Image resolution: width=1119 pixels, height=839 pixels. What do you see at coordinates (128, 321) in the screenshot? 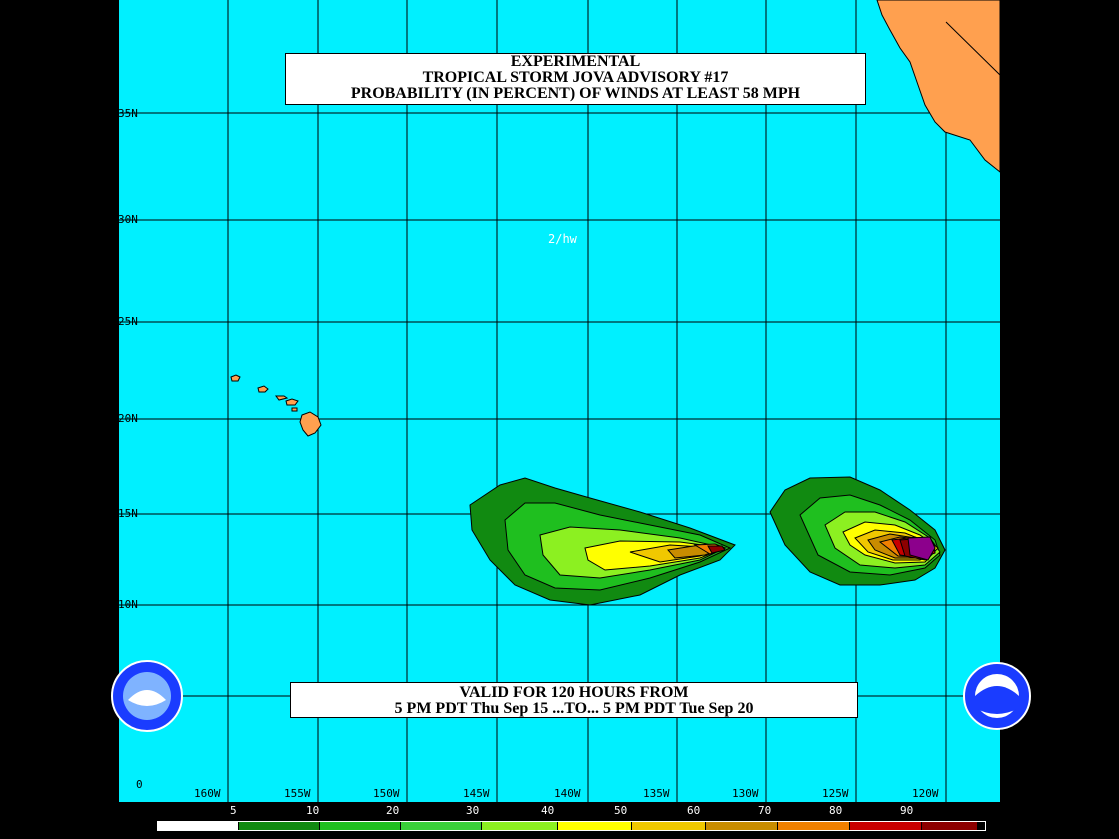
I see `lat-label: 25N` at bounding box center [128, 321].